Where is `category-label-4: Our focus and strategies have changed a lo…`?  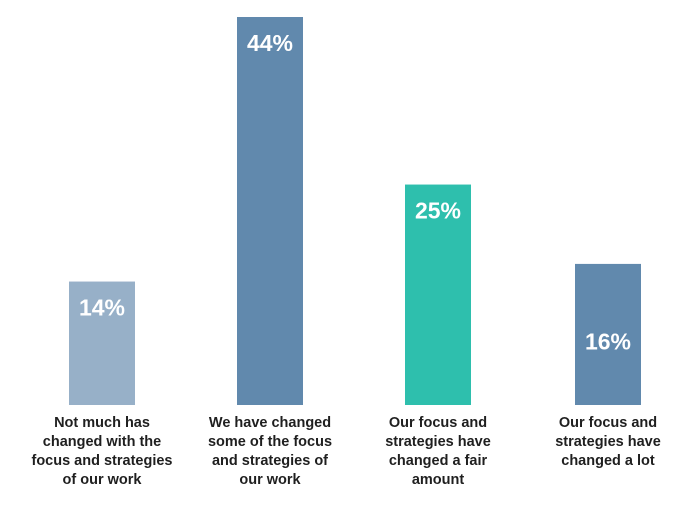
category-label-4: Our focus and strategies have changed a lo… is located at coordinates (602, 442).